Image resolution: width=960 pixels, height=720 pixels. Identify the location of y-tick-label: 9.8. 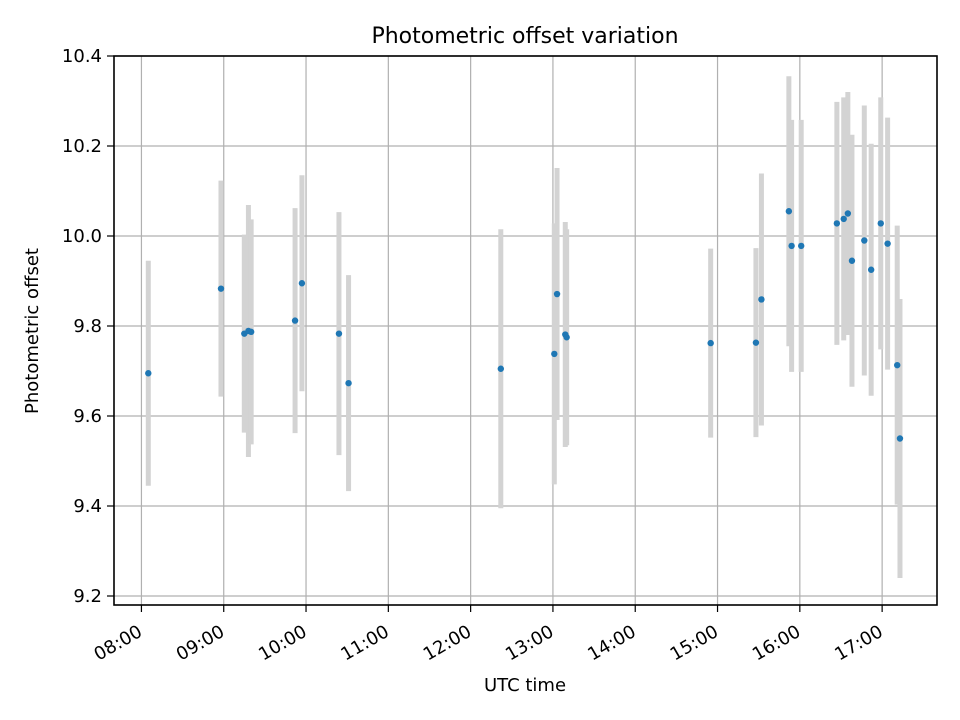
(87, 326).